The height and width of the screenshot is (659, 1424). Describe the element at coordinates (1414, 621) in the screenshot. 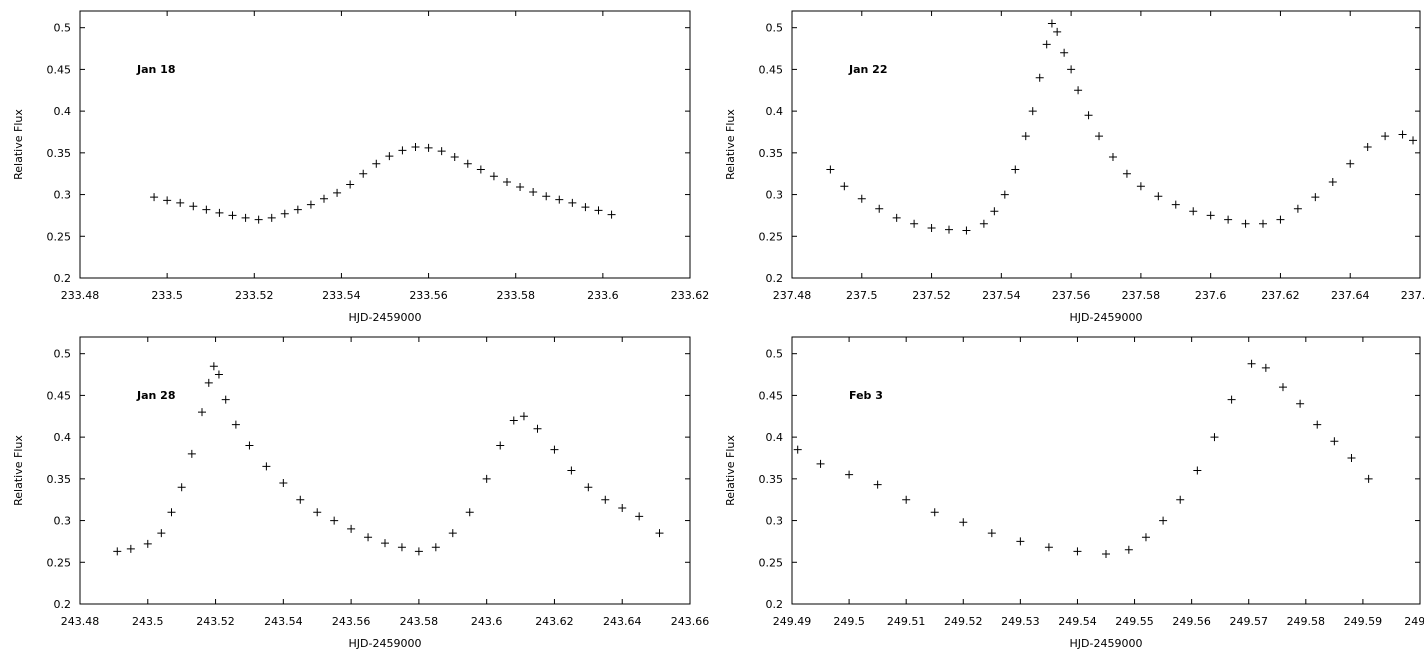

I see `x-tick-label: 249.6` at that location.